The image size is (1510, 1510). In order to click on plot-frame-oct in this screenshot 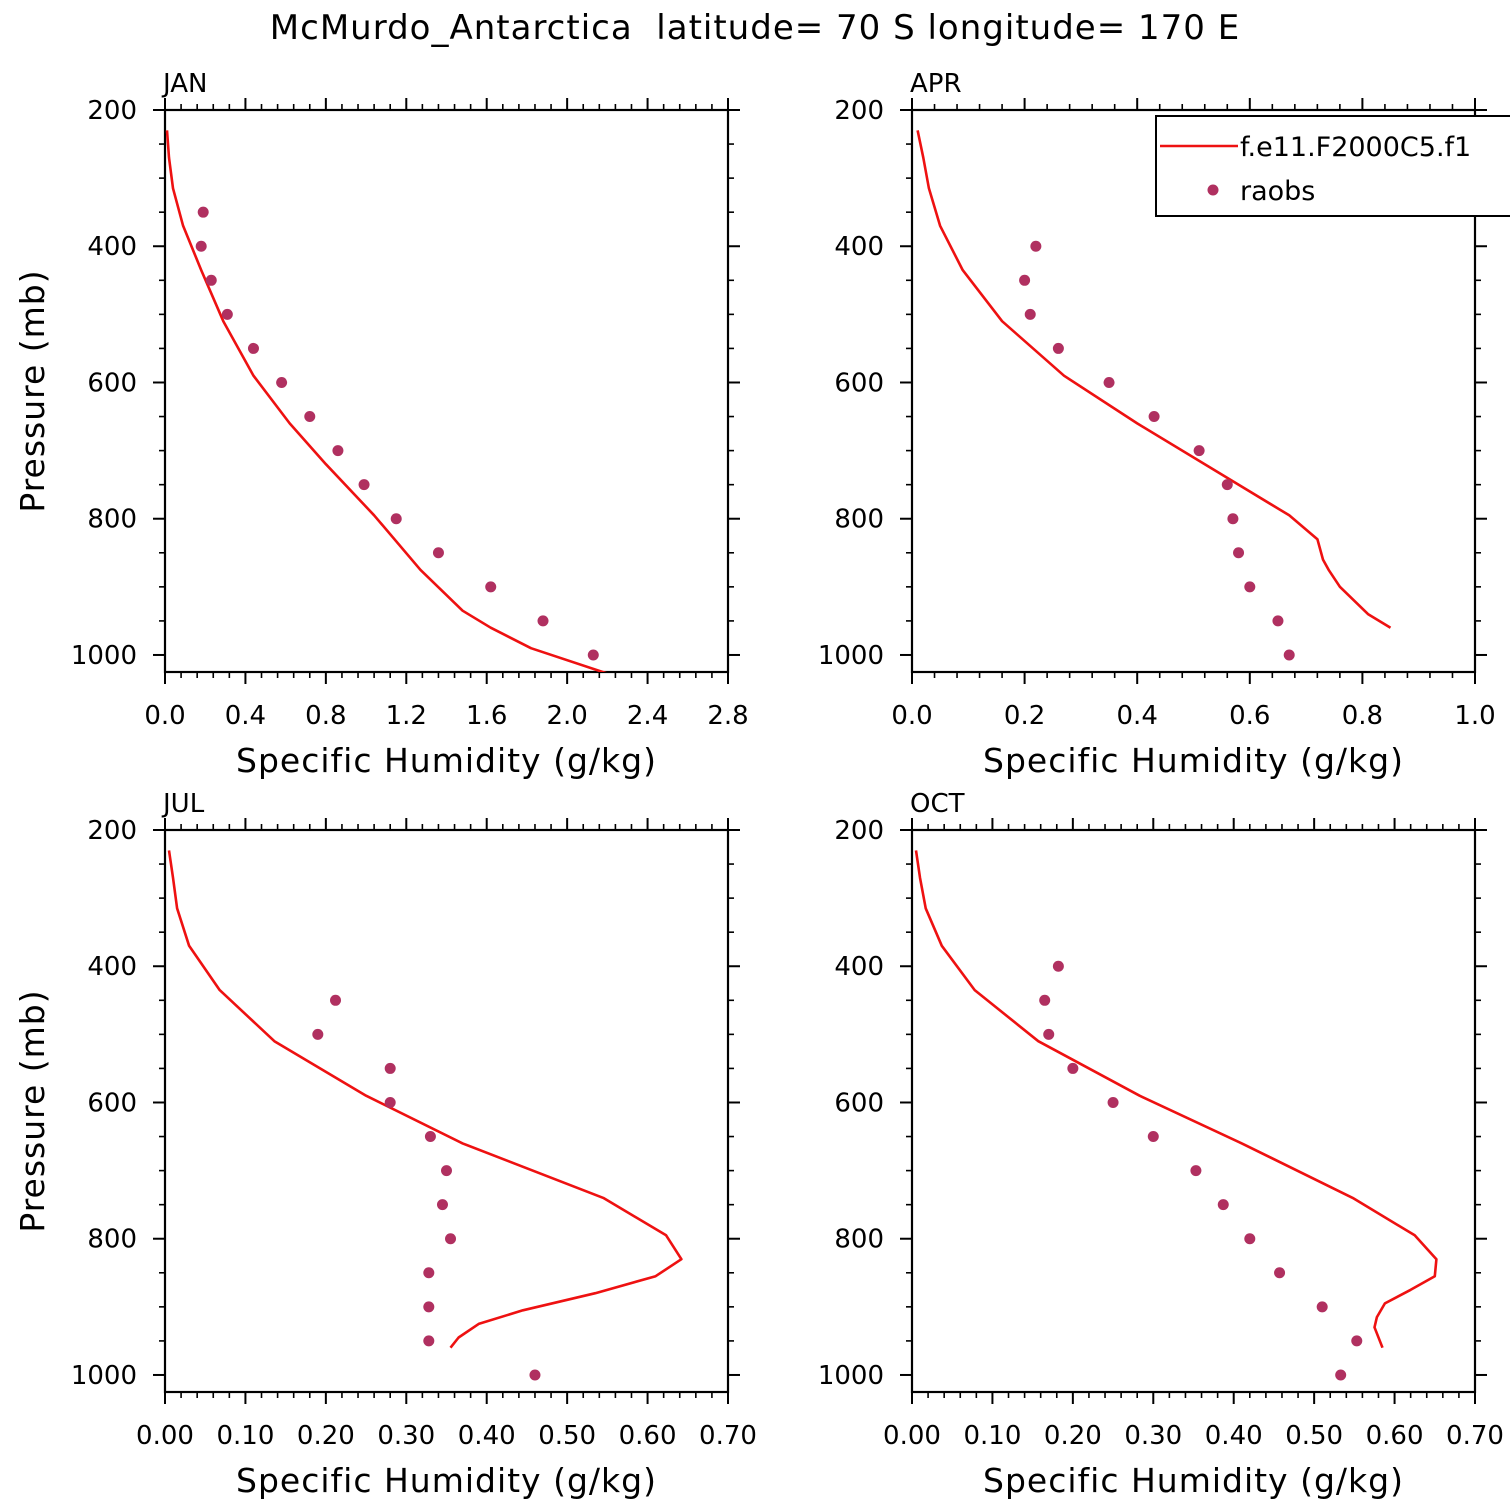, I will do `click(1193, 1111)`.